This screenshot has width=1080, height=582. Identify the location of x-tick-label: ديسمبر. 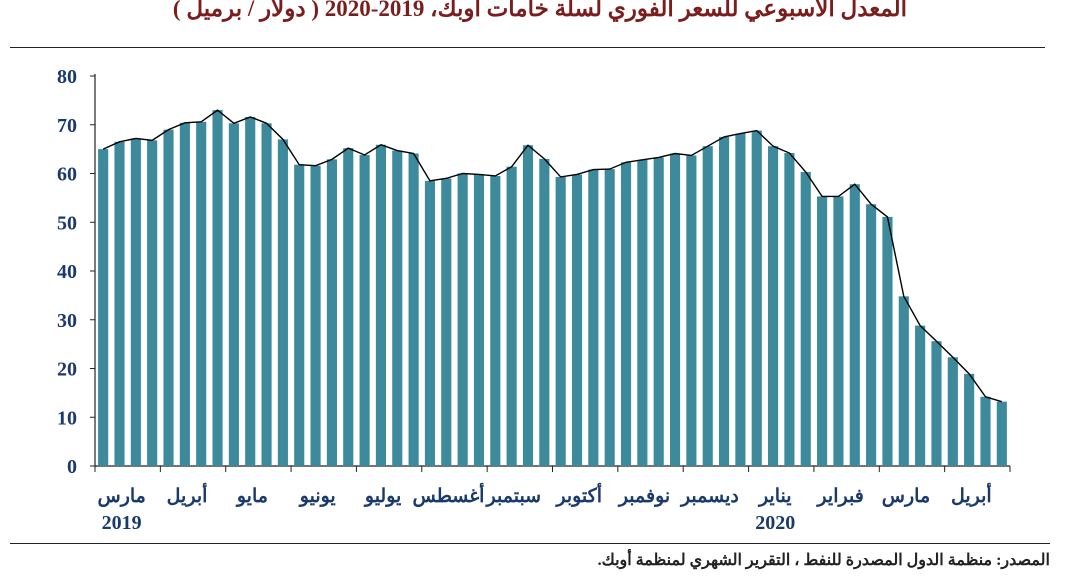
(709, 496).